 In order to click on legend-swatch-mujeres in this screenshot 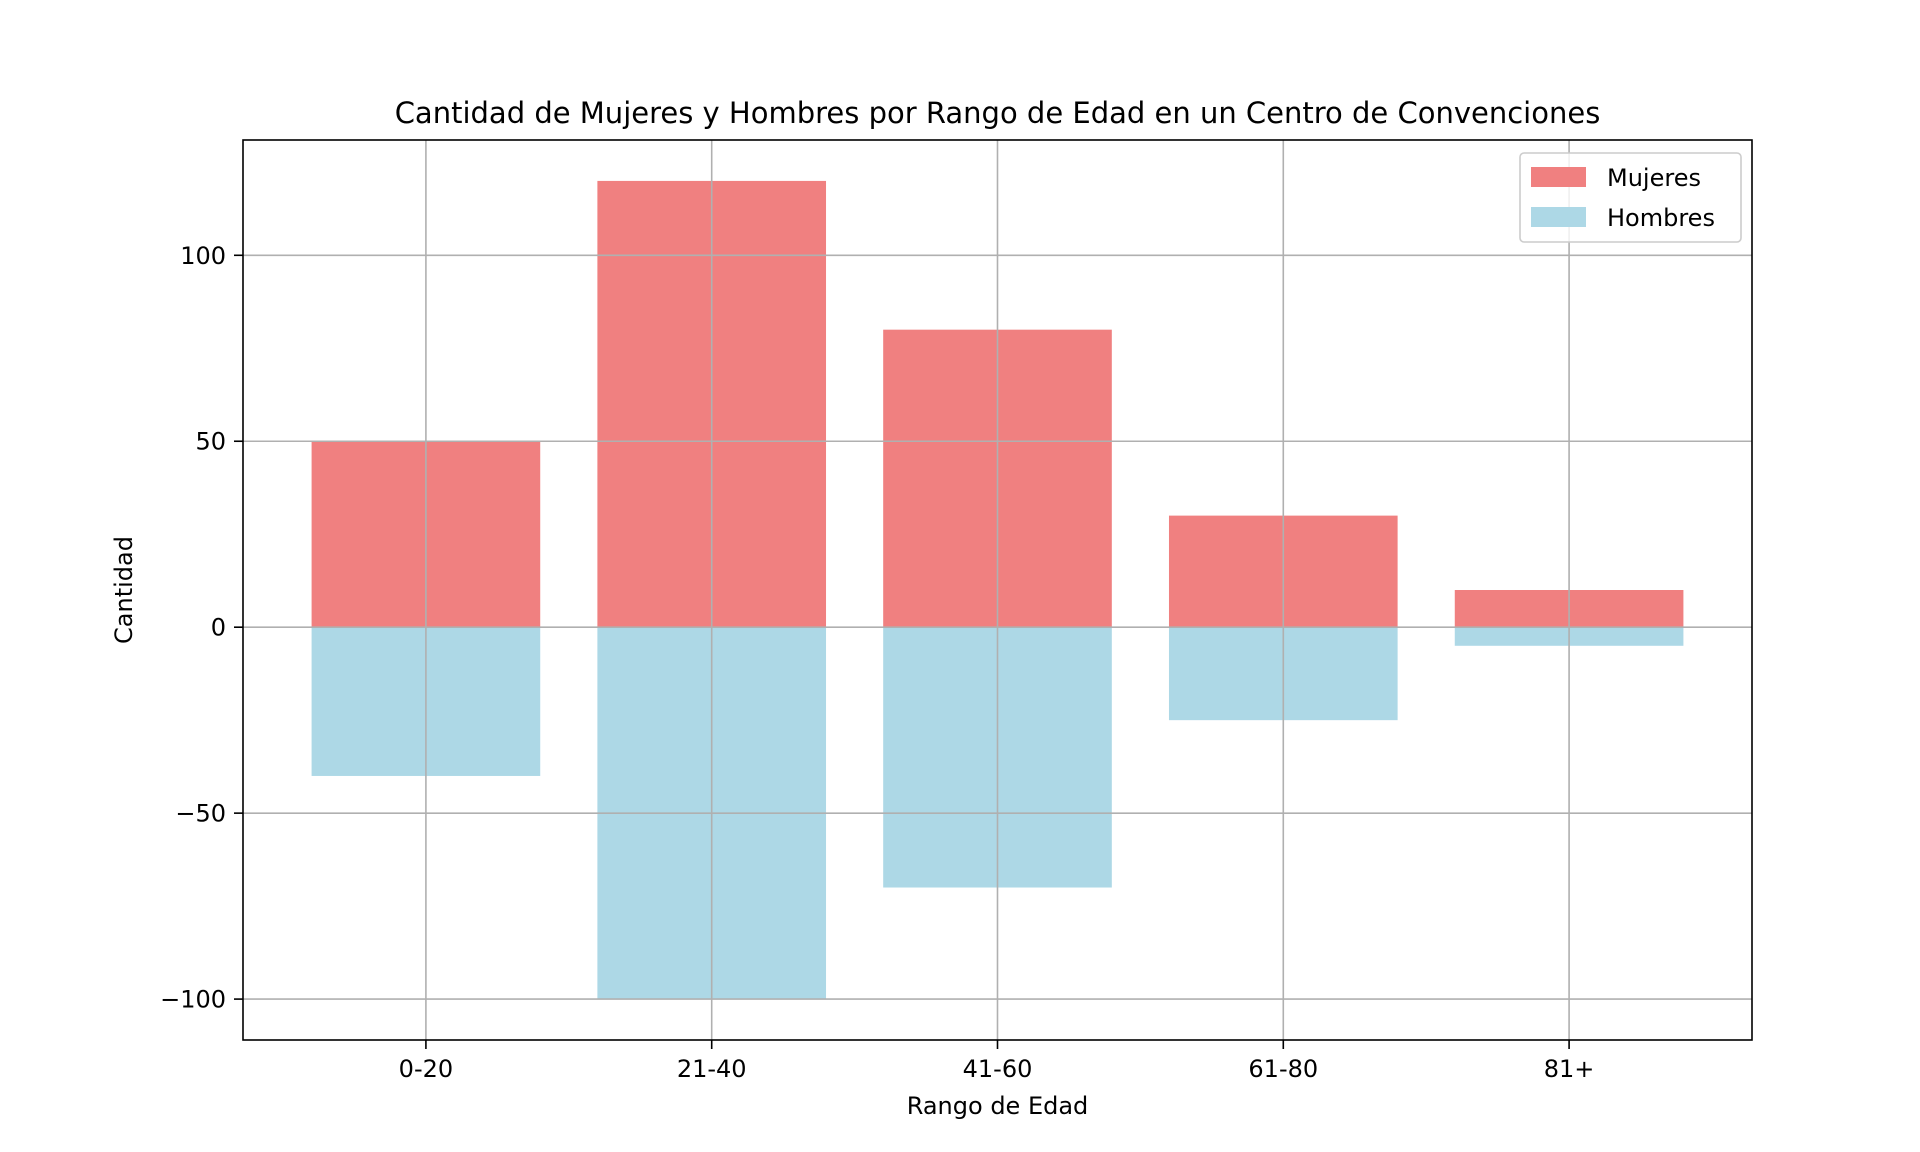, I will do `click(1558, 177)`.